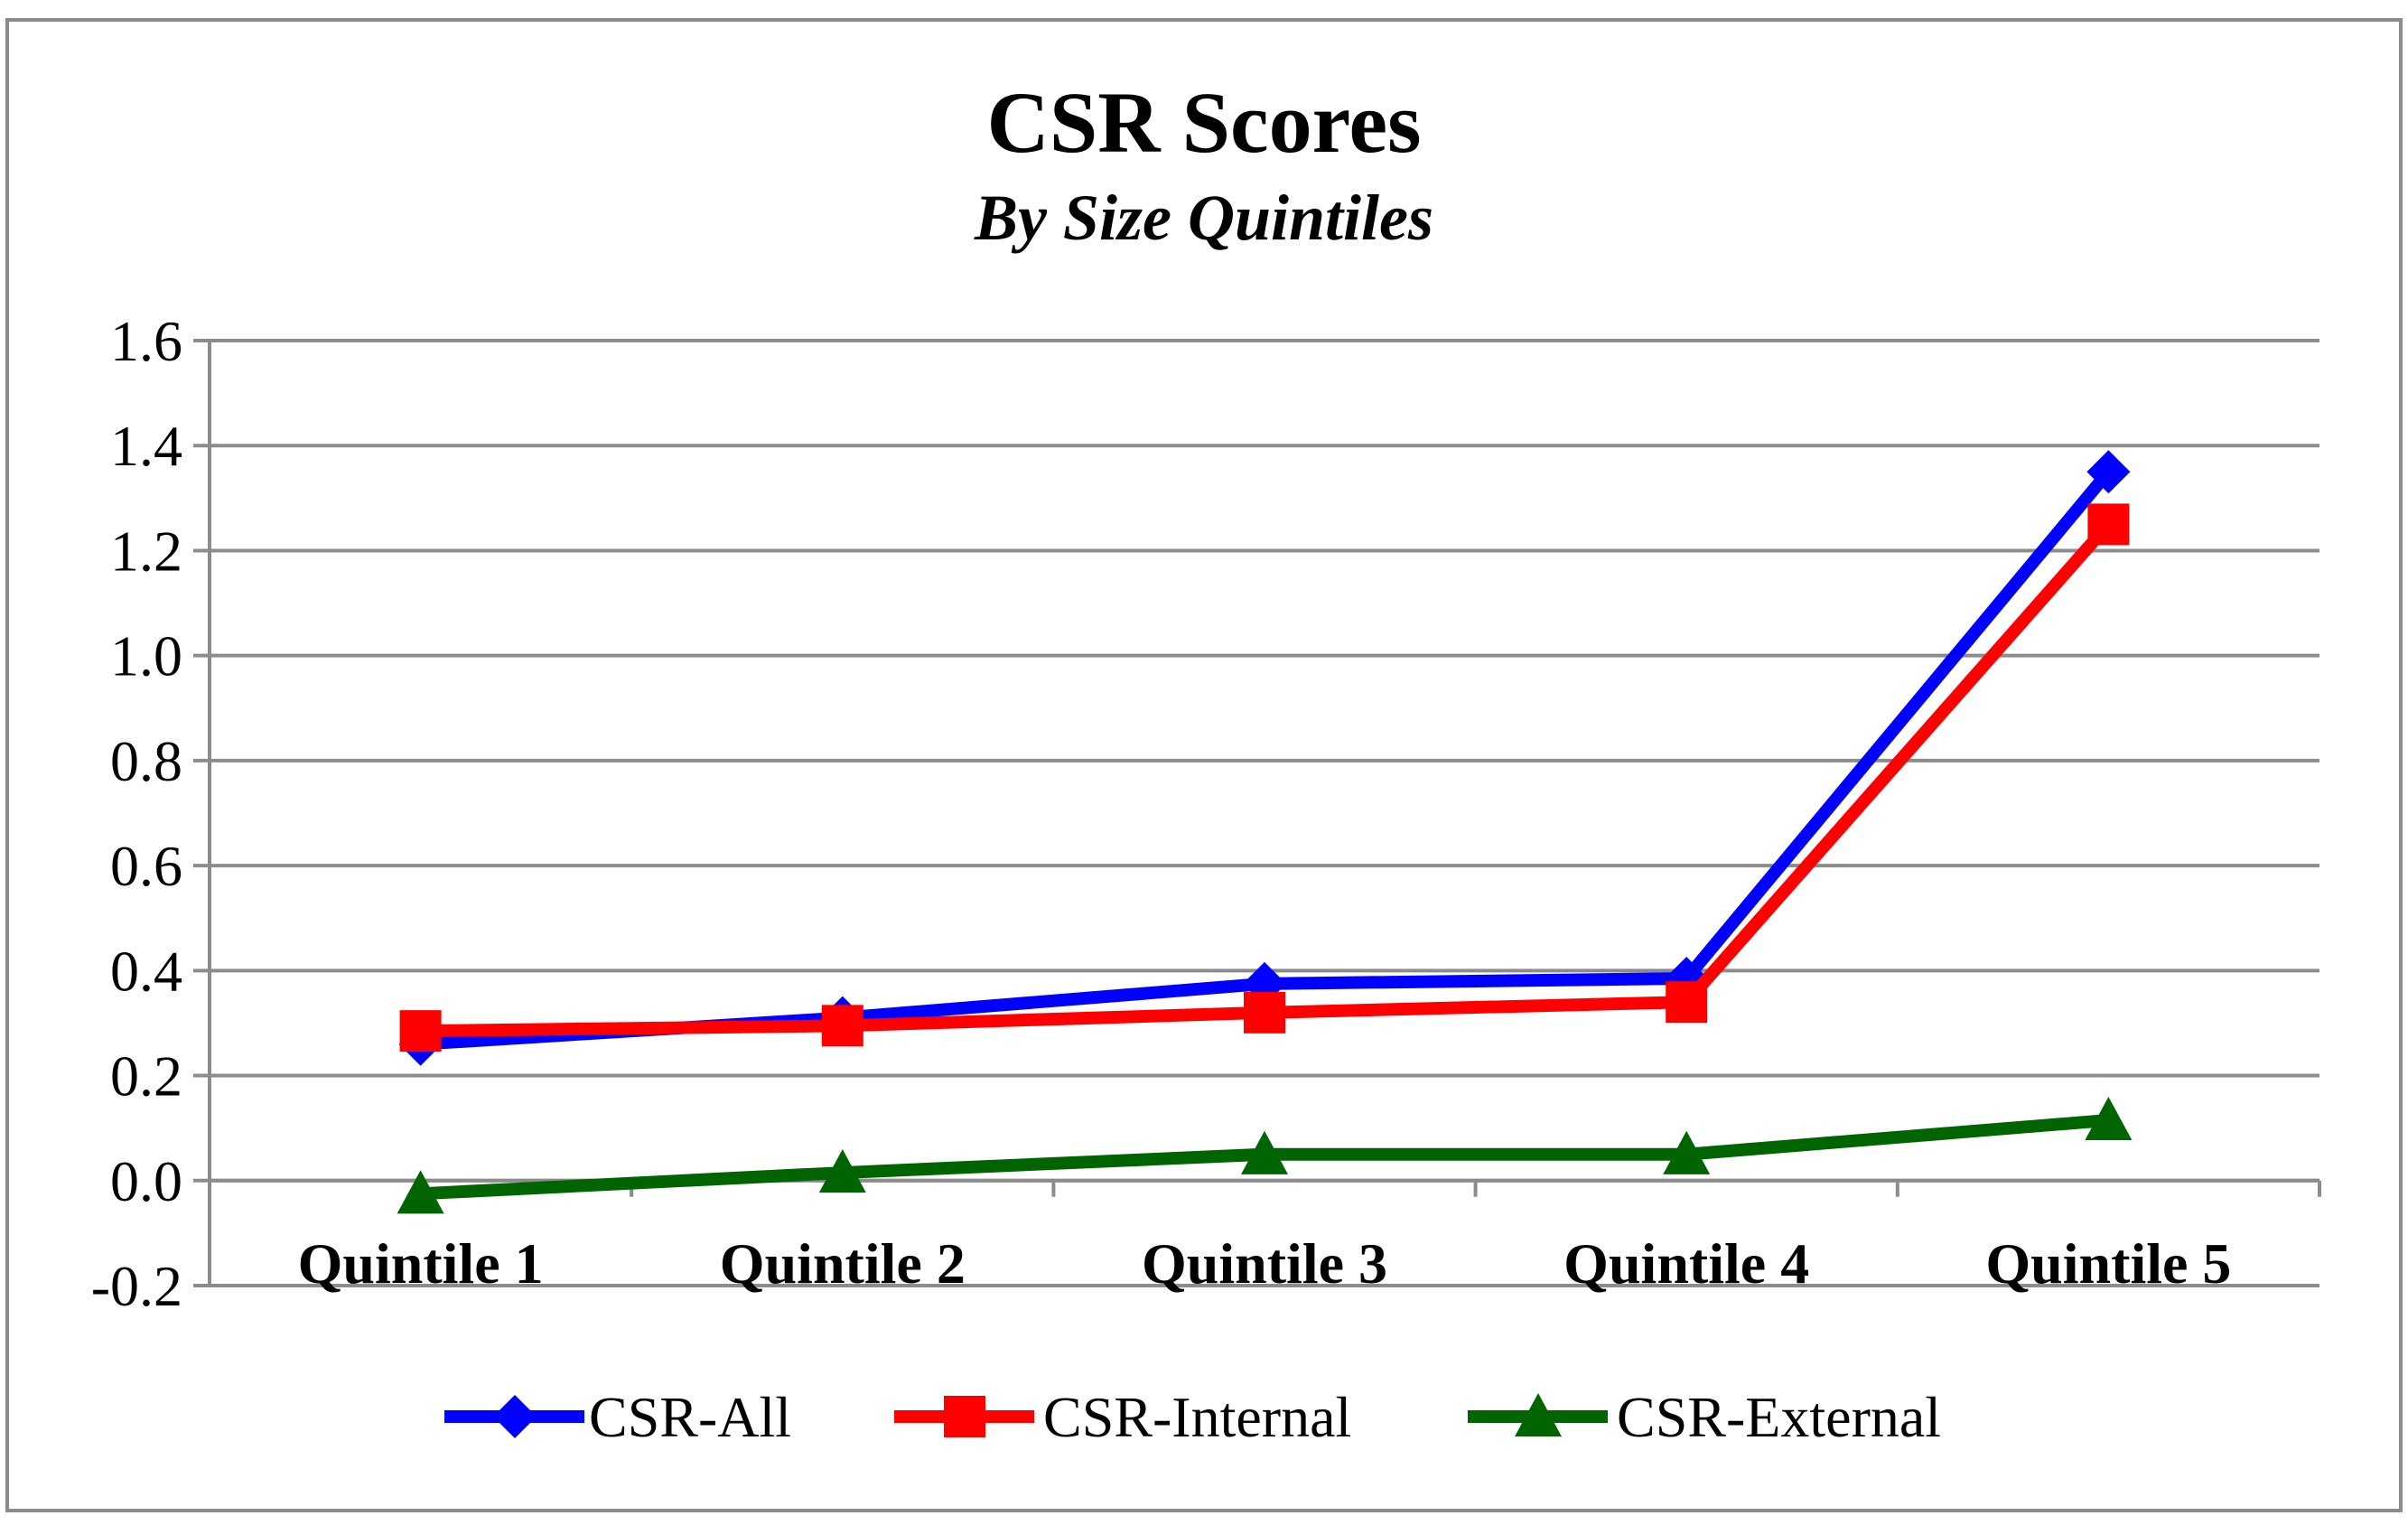  Describe the element at coordinates (146, 656) in the screenshot. I see `y-tick-label: 1.0` at that location.